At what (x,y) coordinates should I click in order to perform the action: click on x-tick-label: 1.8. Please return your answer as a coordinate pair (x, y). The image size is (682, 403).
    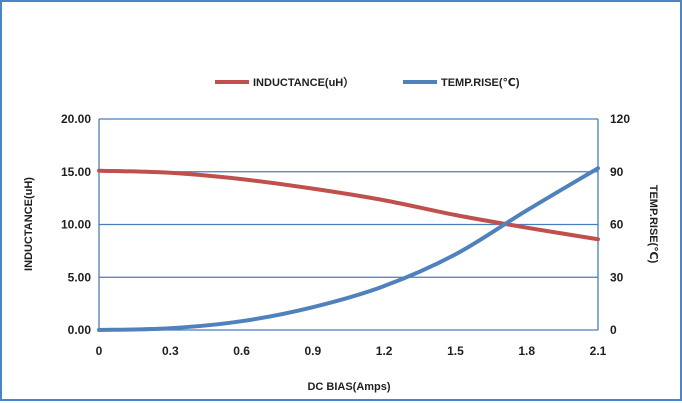
    Looking at the image, I should click on (526, 351).